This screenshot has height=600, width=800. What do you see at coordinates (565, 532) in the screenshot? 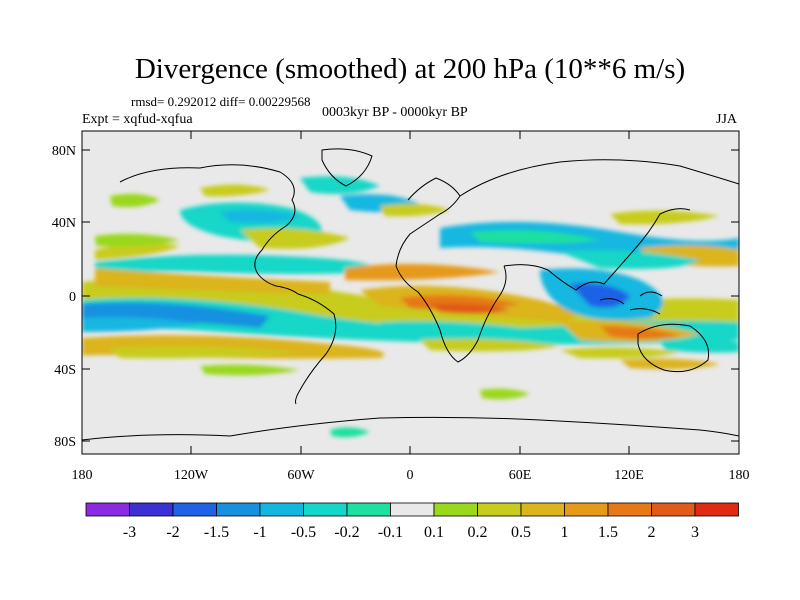
I see `legend-label: 1` at bounding box center [565, 532].